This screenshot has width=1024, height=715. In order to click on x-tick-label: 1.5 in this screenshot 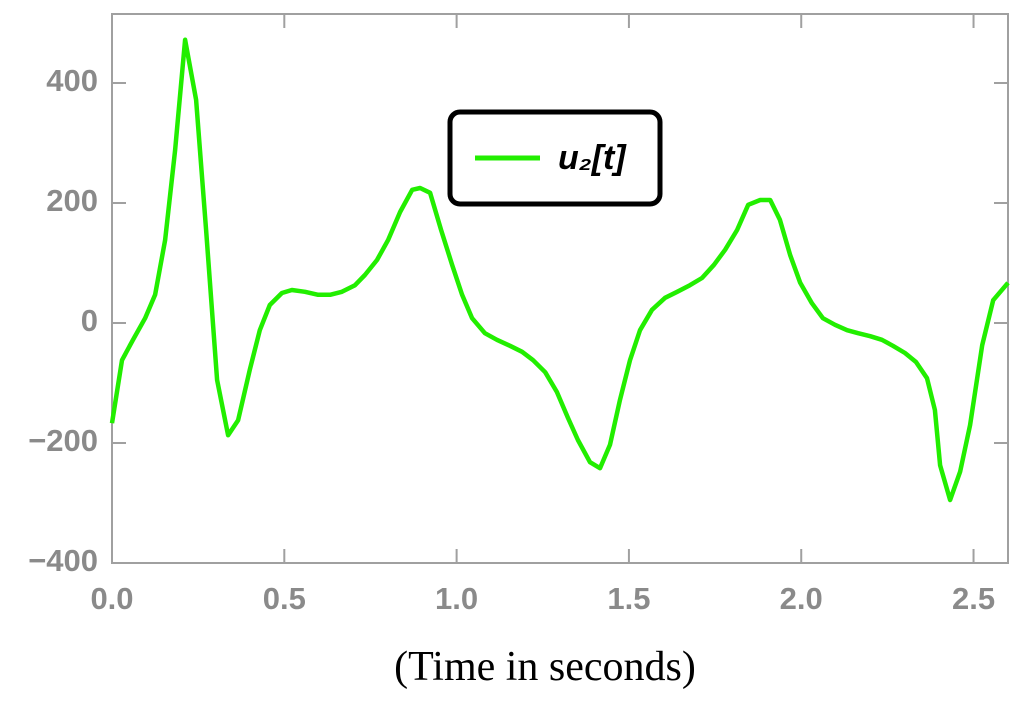, I will do `click(628, 598)`.